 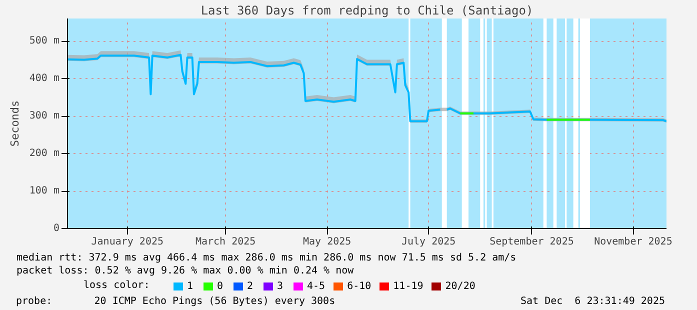 I want to click on legend-label: 0, so click(x=220, y=286).